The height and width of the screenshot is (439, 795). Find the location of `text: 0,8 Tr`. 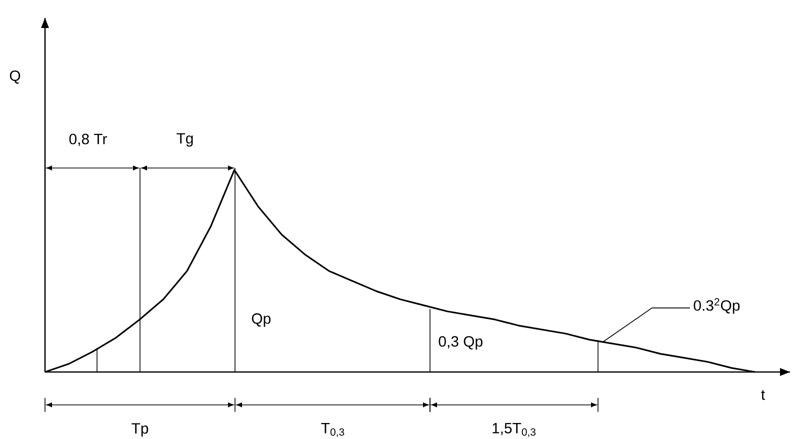

text: 0,8 Tr is located at coordinates (88, 140).